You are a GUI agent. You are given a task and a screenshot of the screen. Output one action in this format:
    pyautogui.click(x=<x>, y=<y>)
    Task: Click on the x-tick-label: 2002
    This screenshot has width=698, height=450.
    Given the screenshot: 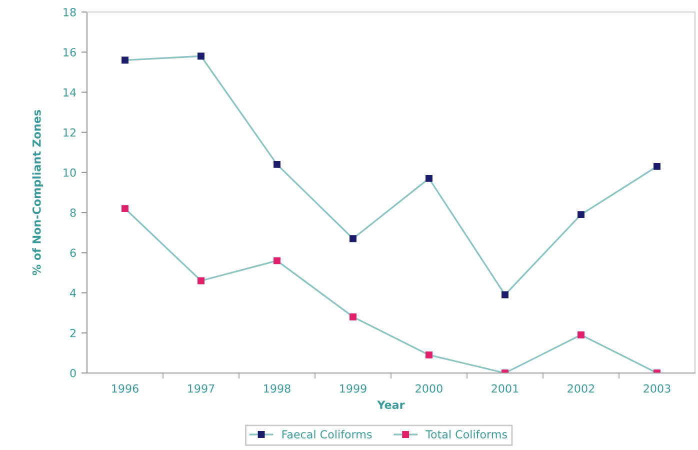 What is the action you would take?
    pyautogui.click(x=581, y=388)
    